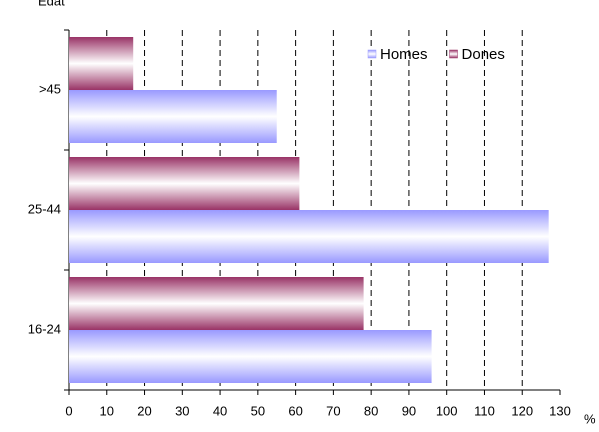  Describe the element at coordinates (258, 410) in the screenshot. I see `x-tick-label: 50` at that location.